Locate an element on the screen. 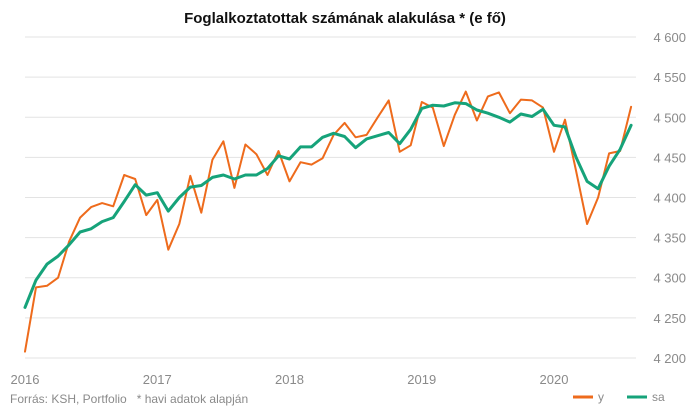 The image size is (691, 409). y-tick-label: 4 500 is located at coordinates (669, 117).